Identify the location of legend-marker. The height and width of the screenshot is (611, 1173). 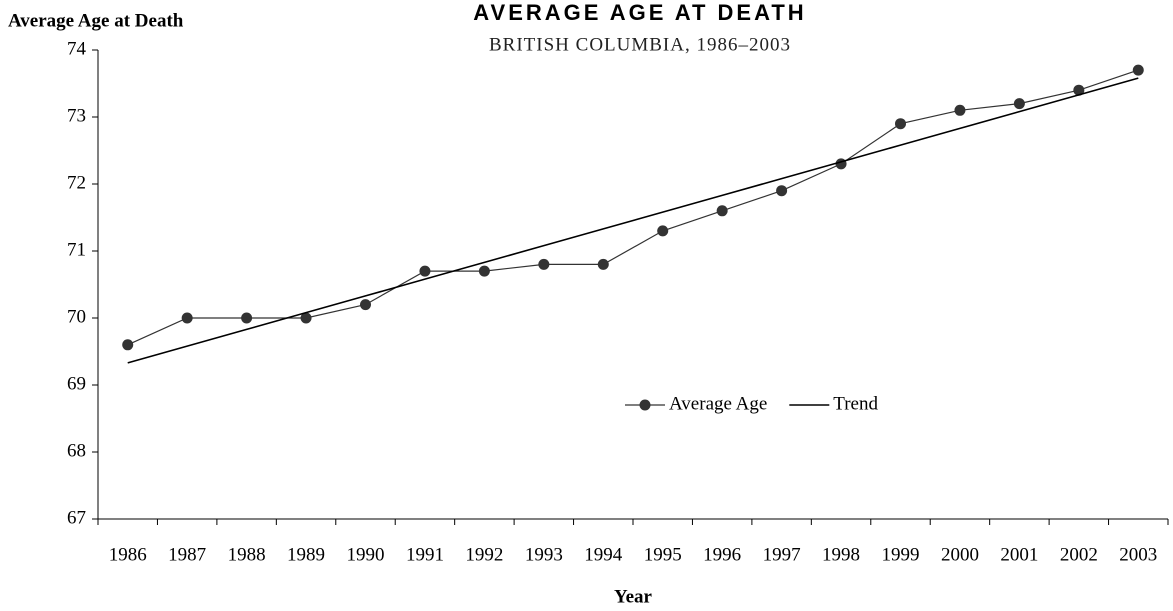
(645, 405).